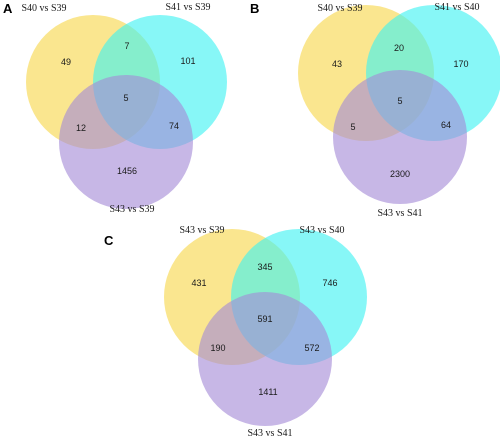 The height and width of the screenshot is (441, 500). Describe the element at coordinates (81, 128) in the screenshot. I see `venn-a-count-set1-set3: 12` at that location.